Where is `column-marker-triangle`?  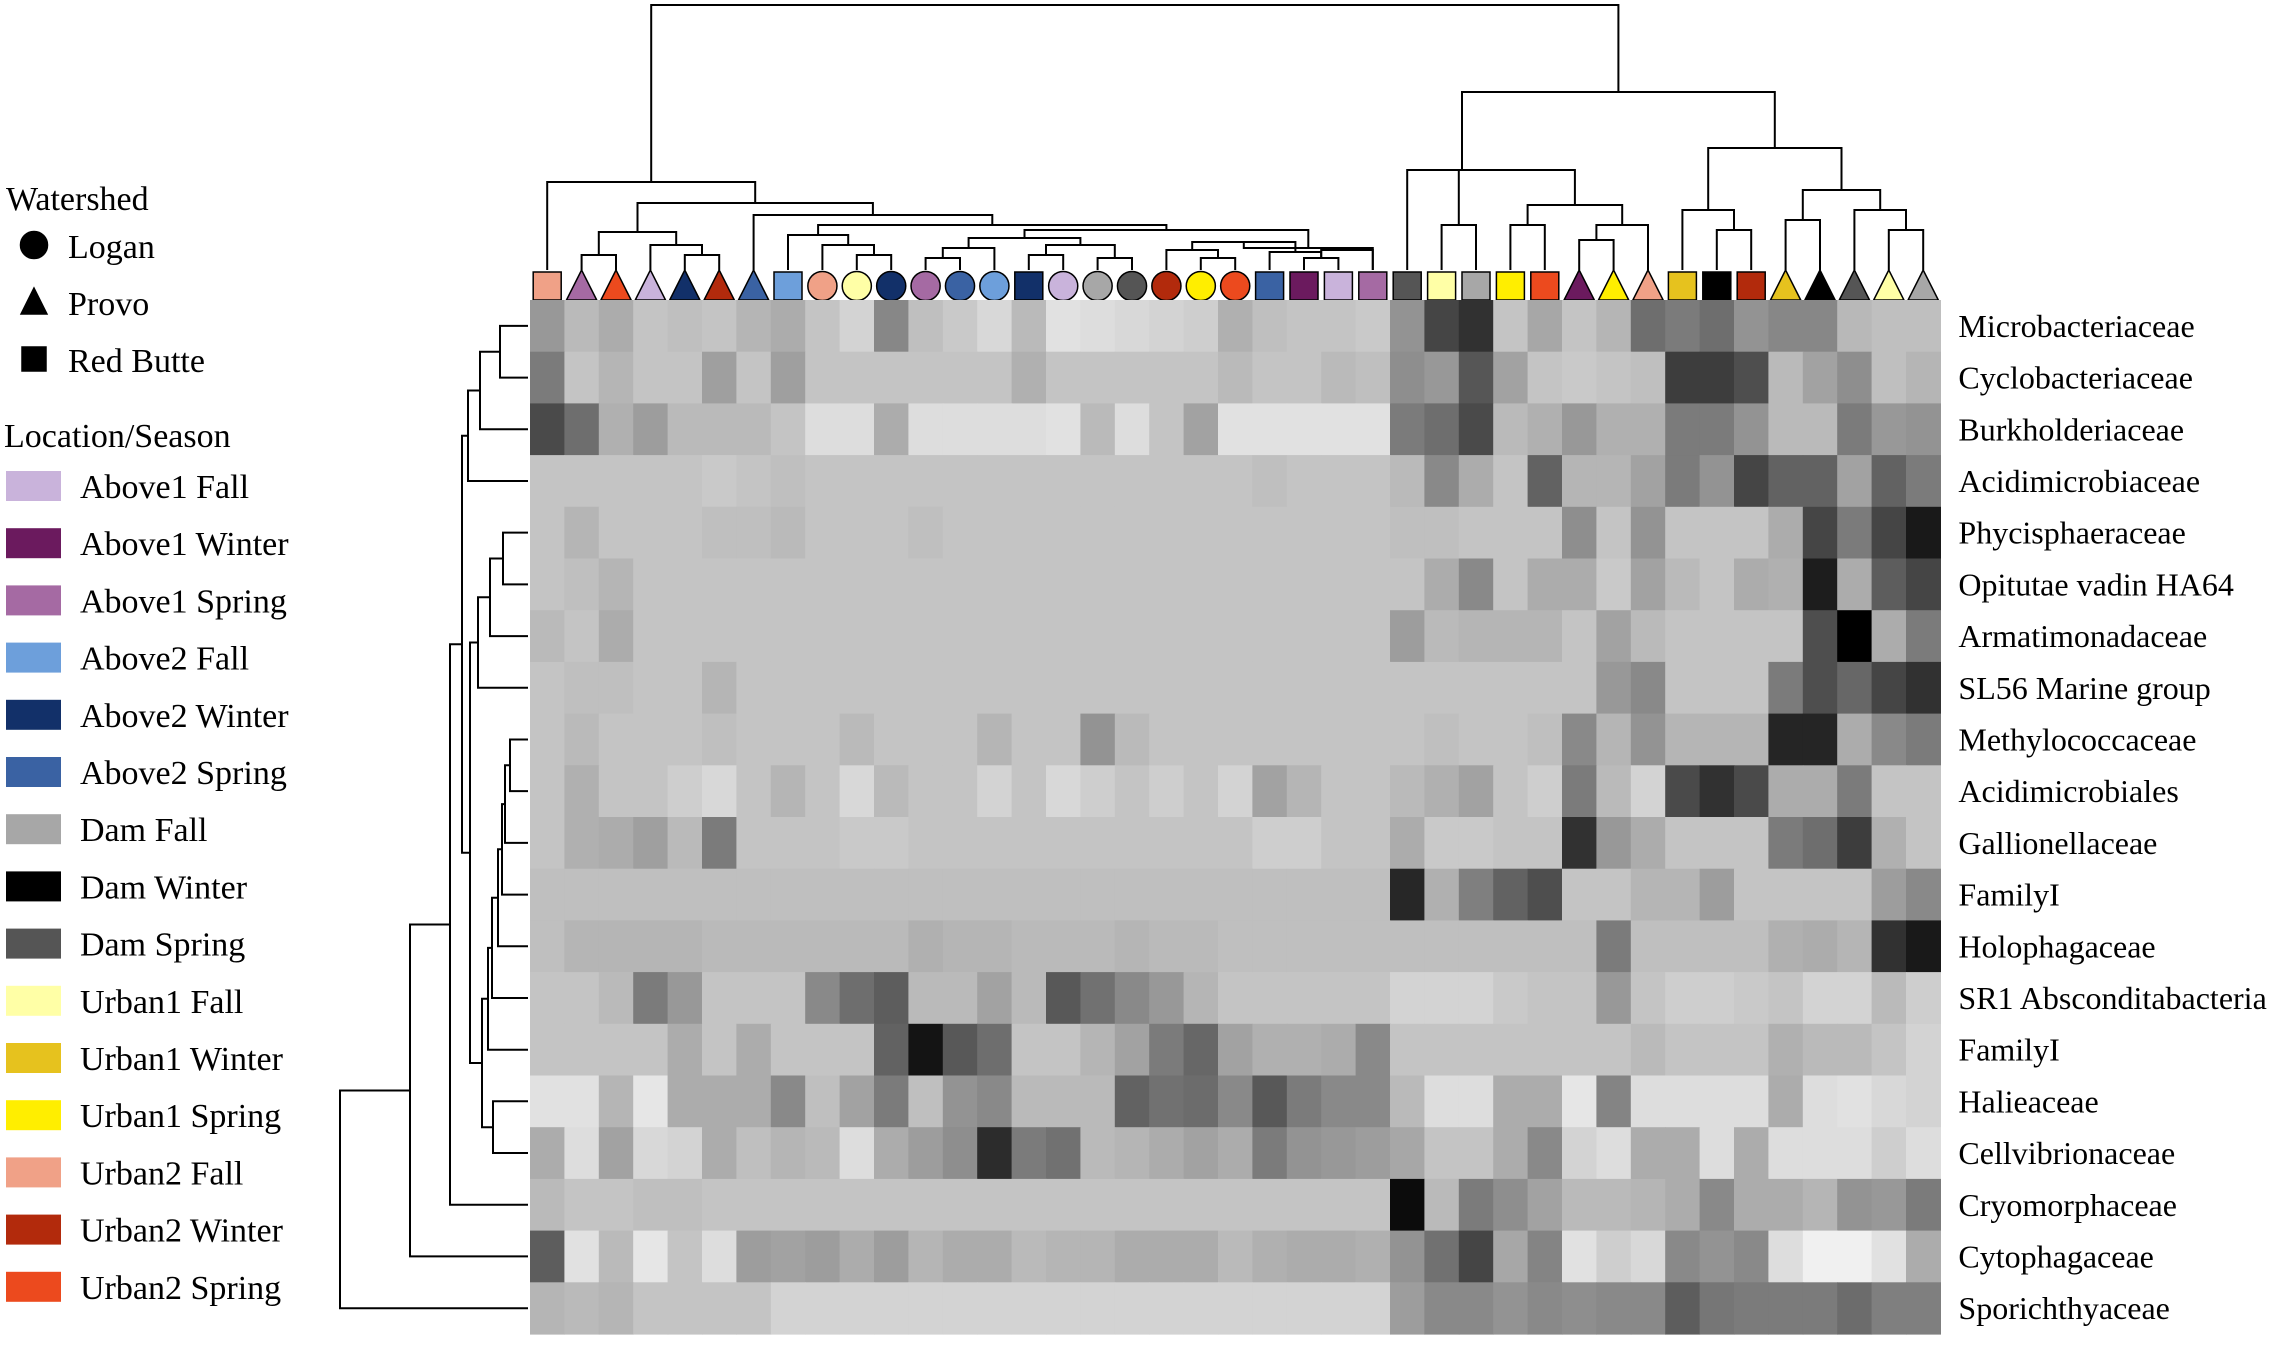 column-marker-triangle is located at coordinates (581, 284).